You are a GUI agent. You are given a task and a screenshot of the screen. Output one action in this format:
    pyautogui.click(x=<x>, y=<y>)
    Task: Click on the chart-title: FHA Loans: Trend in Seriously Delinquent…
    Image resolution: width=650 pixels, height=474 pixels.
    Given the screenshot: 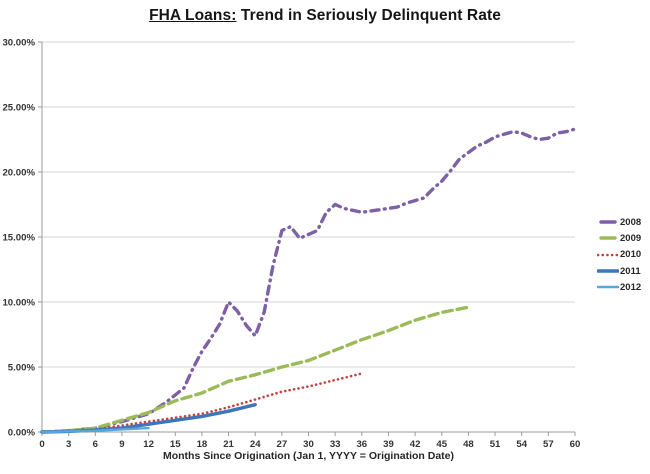 What is the action you would take?
    pyautogui.click(x=325, y=16)
    